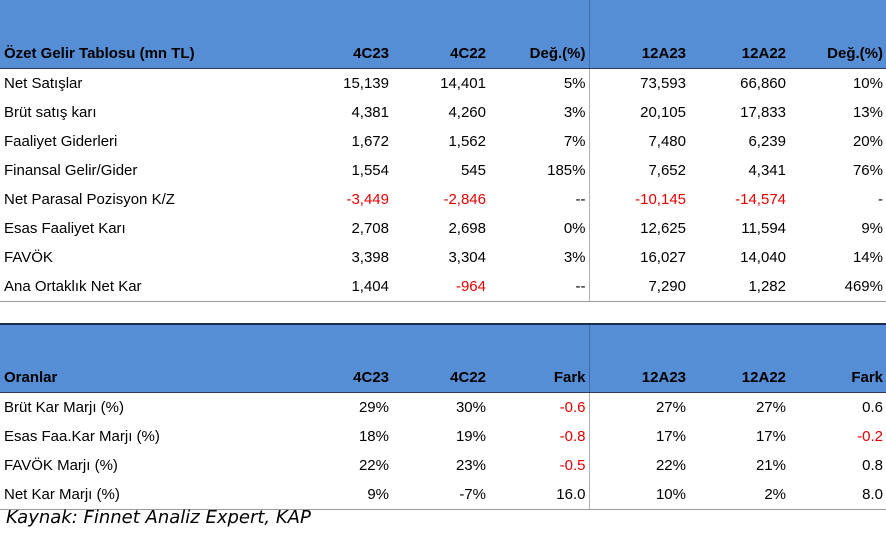  I want to click on row-label: Finansal Gelir/Gider, so click(71, 170).